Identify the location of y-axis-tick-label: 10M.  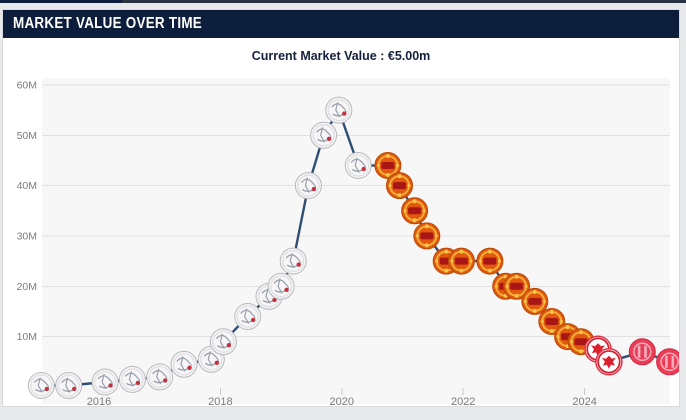
(27, 337).